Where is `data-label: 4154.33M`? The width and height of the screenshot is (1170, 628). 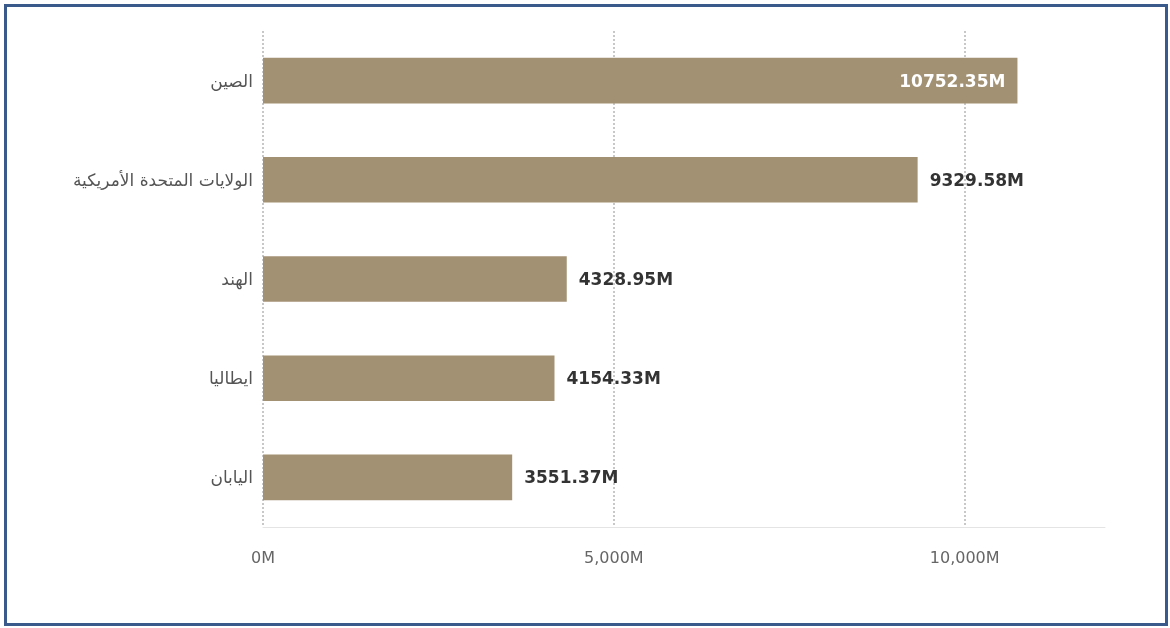 data-label: 4154.33M is located at coordinates (613, 378).